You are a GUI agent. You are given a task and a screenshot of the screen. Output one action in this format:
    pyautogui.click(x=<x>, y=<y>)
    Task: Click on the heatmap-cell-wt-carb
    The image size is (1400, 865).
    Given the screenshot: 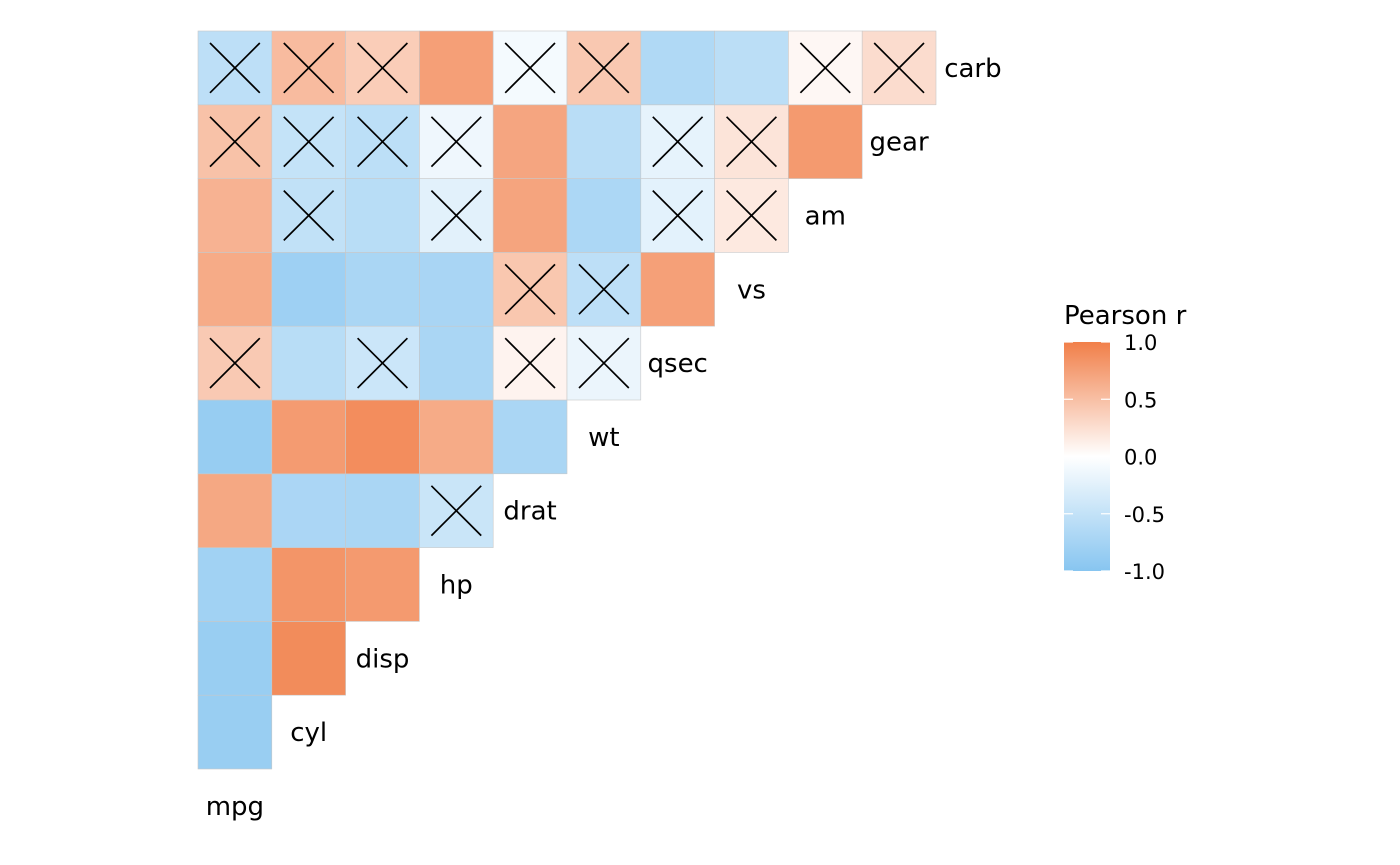 What is the action you would take?
    pyautogui.click(x=604, y=68)
    